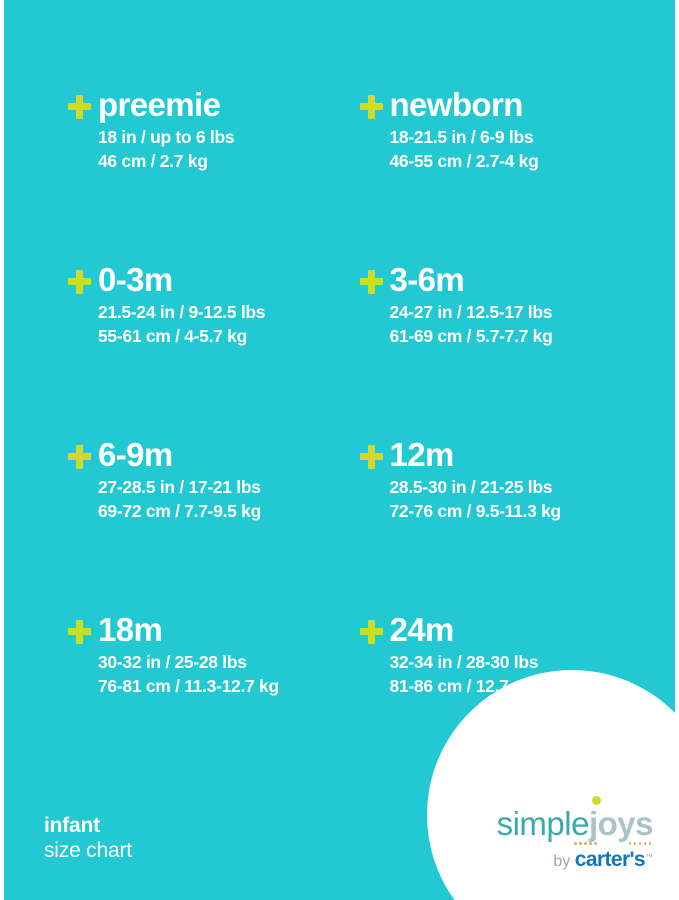  Describe the element at coordinates (172, 661) in the screenshot. I see `size-entry-imperial: 30-32 in / 25-28 lbs` at that location.